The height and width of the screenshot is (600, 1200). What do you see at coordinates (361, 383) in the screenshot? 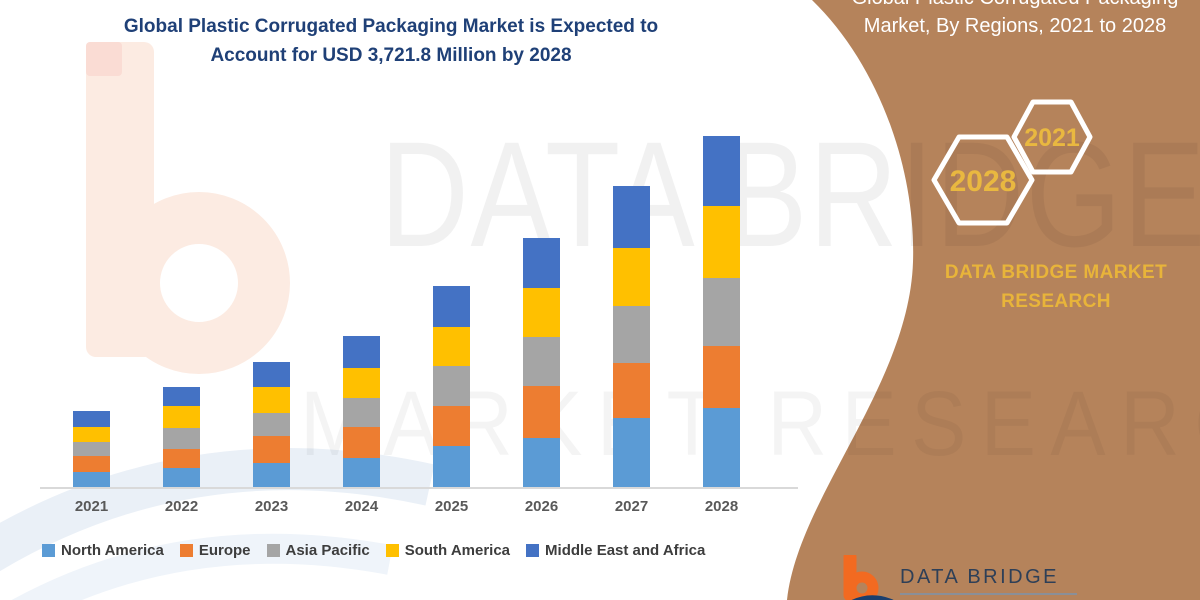
I see `bar-segment-2024-south-america` at bounding box center [361, 383].